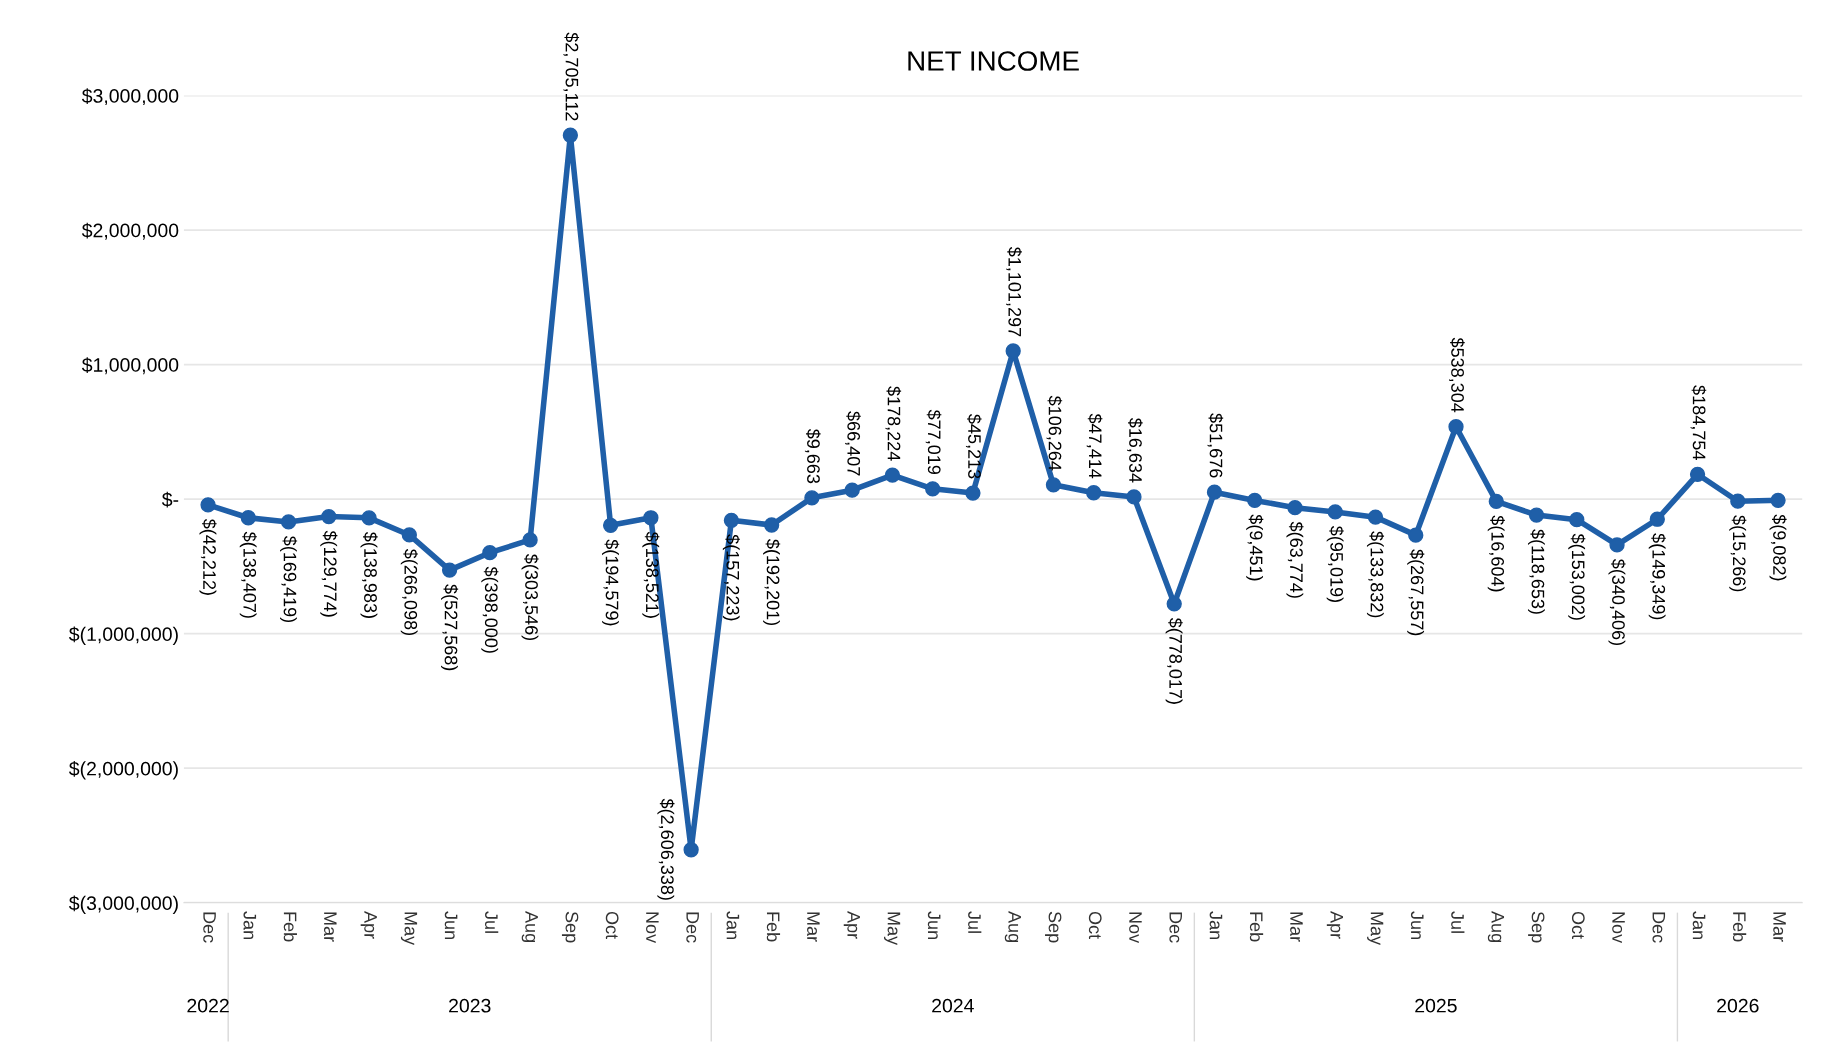 This screenshot has width=1839, height=1062. I want to click on y-tick-label: $(3,000,000), so click(123, 904).